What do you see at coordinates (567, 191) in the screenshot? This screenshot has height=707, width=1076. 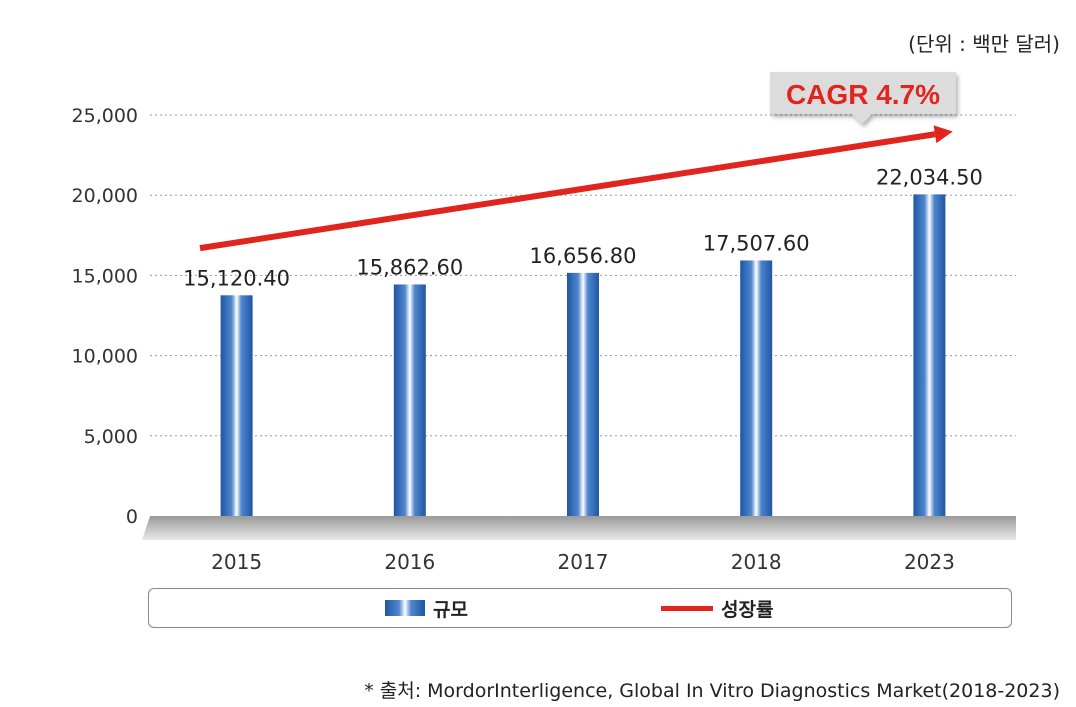 I see `growth-trend-line` at bounding box center [567, 191].